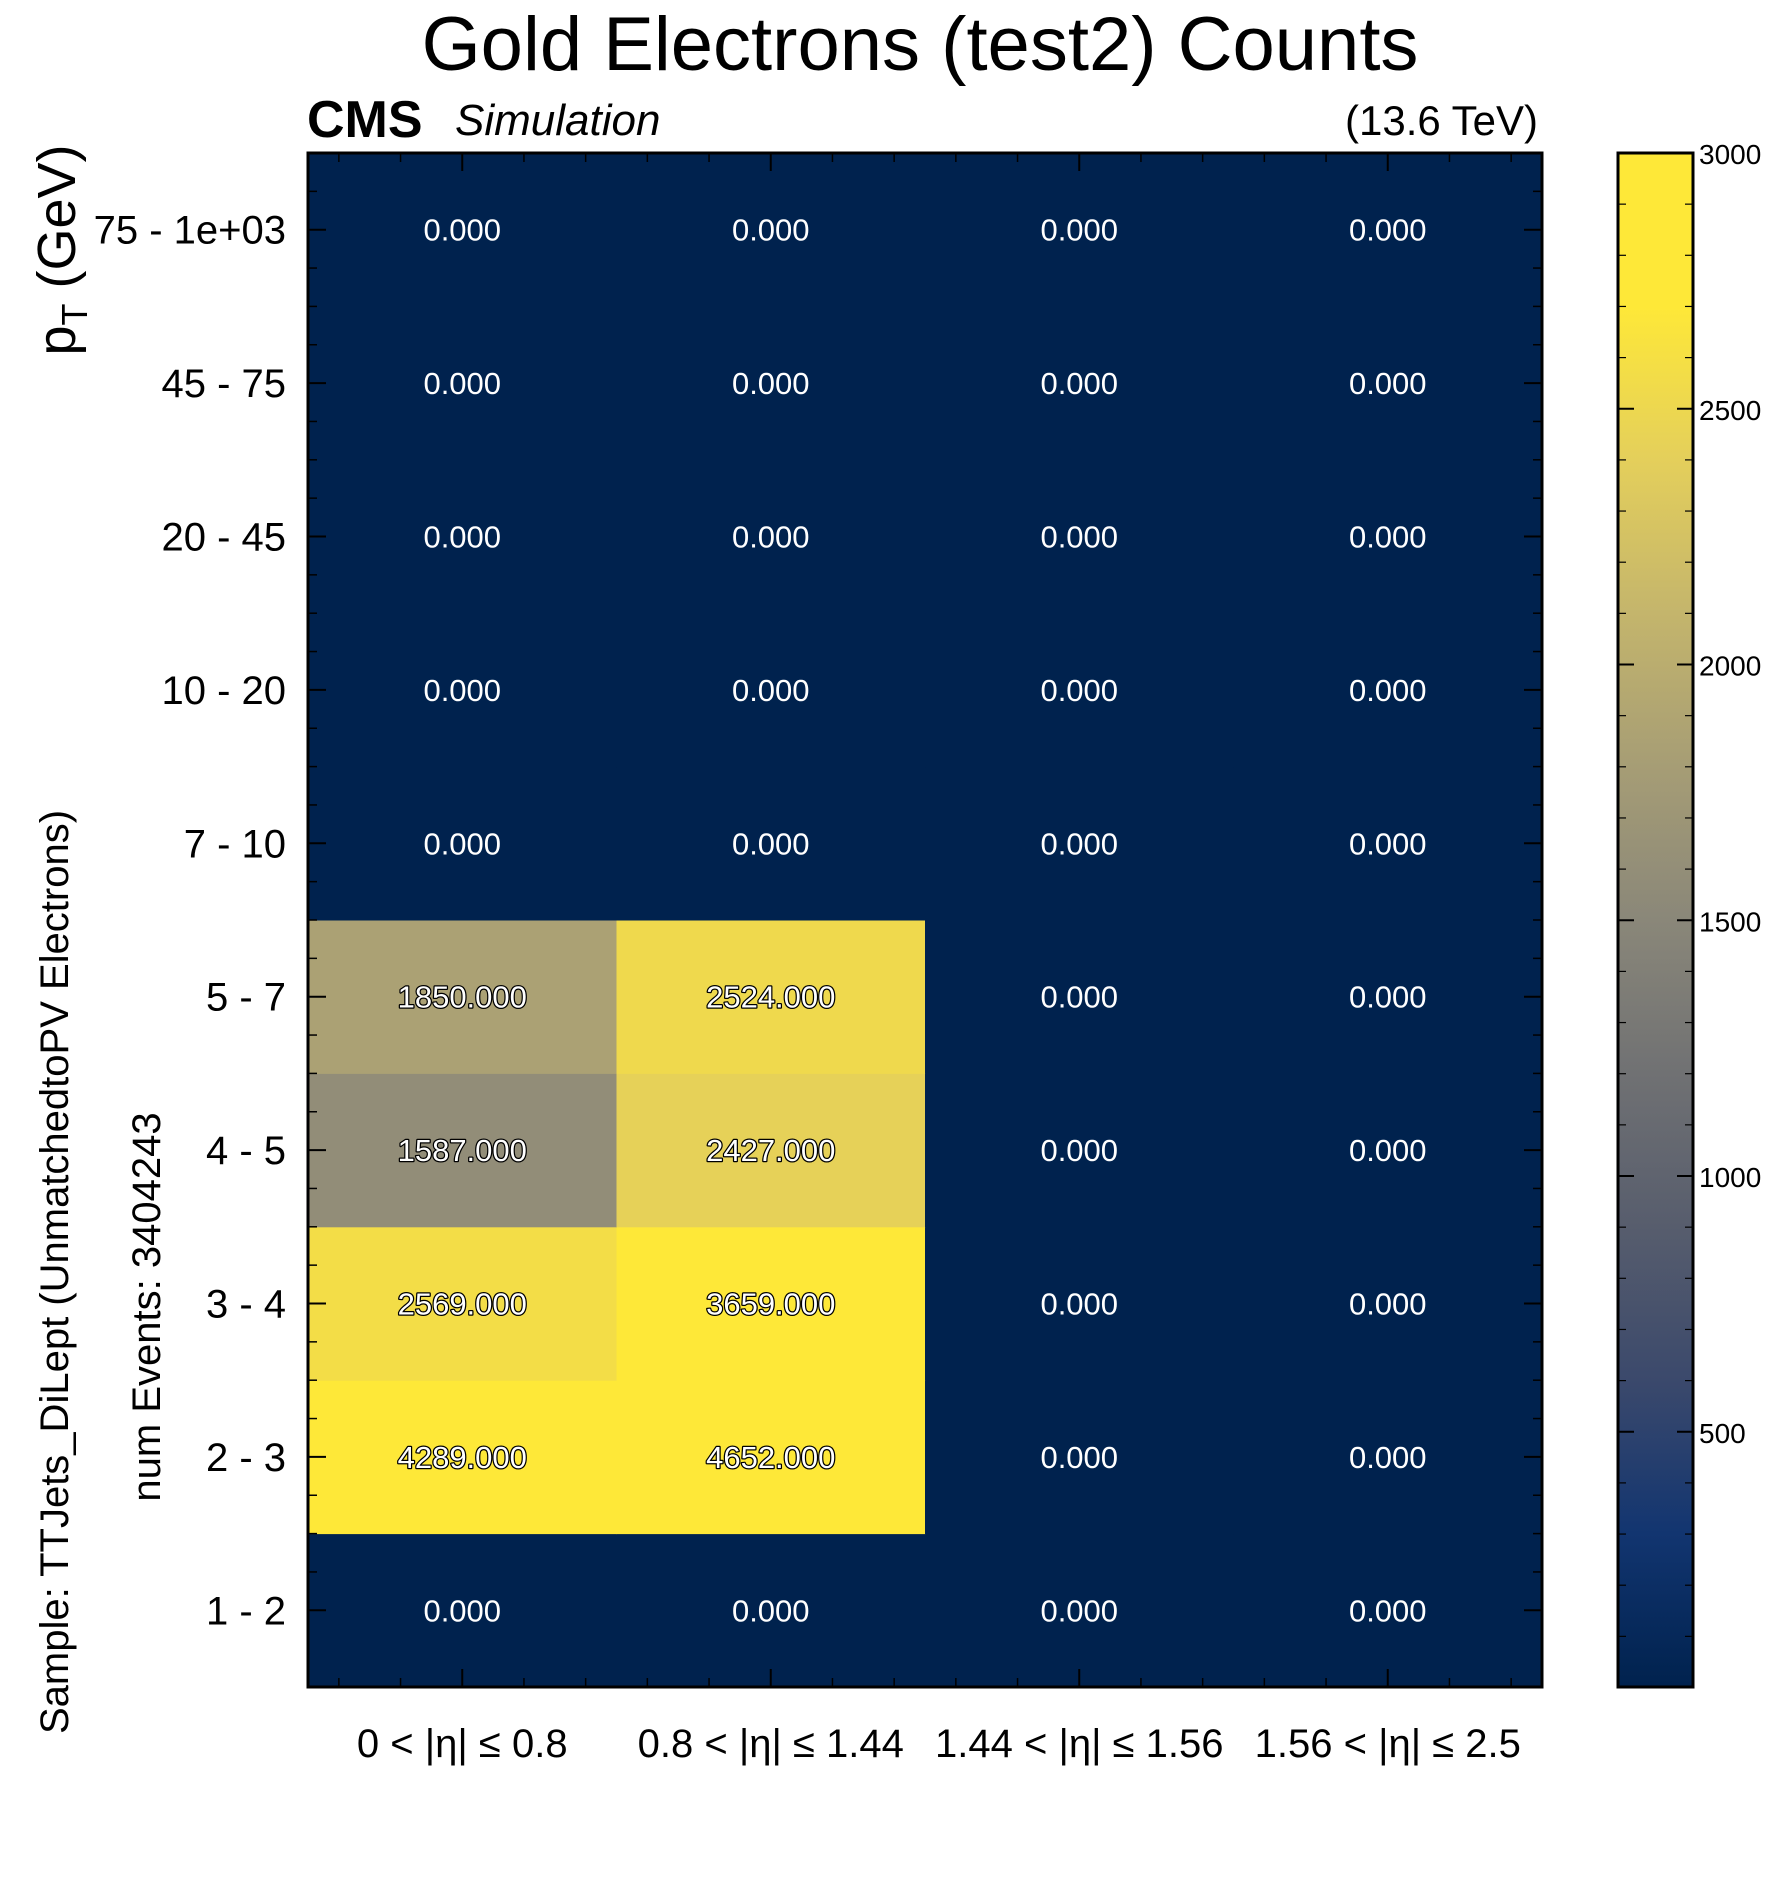  Describe the element at coordinates (1730, 921) in the screenshot. I see `colorbar-tick-label: 1500` at that location.